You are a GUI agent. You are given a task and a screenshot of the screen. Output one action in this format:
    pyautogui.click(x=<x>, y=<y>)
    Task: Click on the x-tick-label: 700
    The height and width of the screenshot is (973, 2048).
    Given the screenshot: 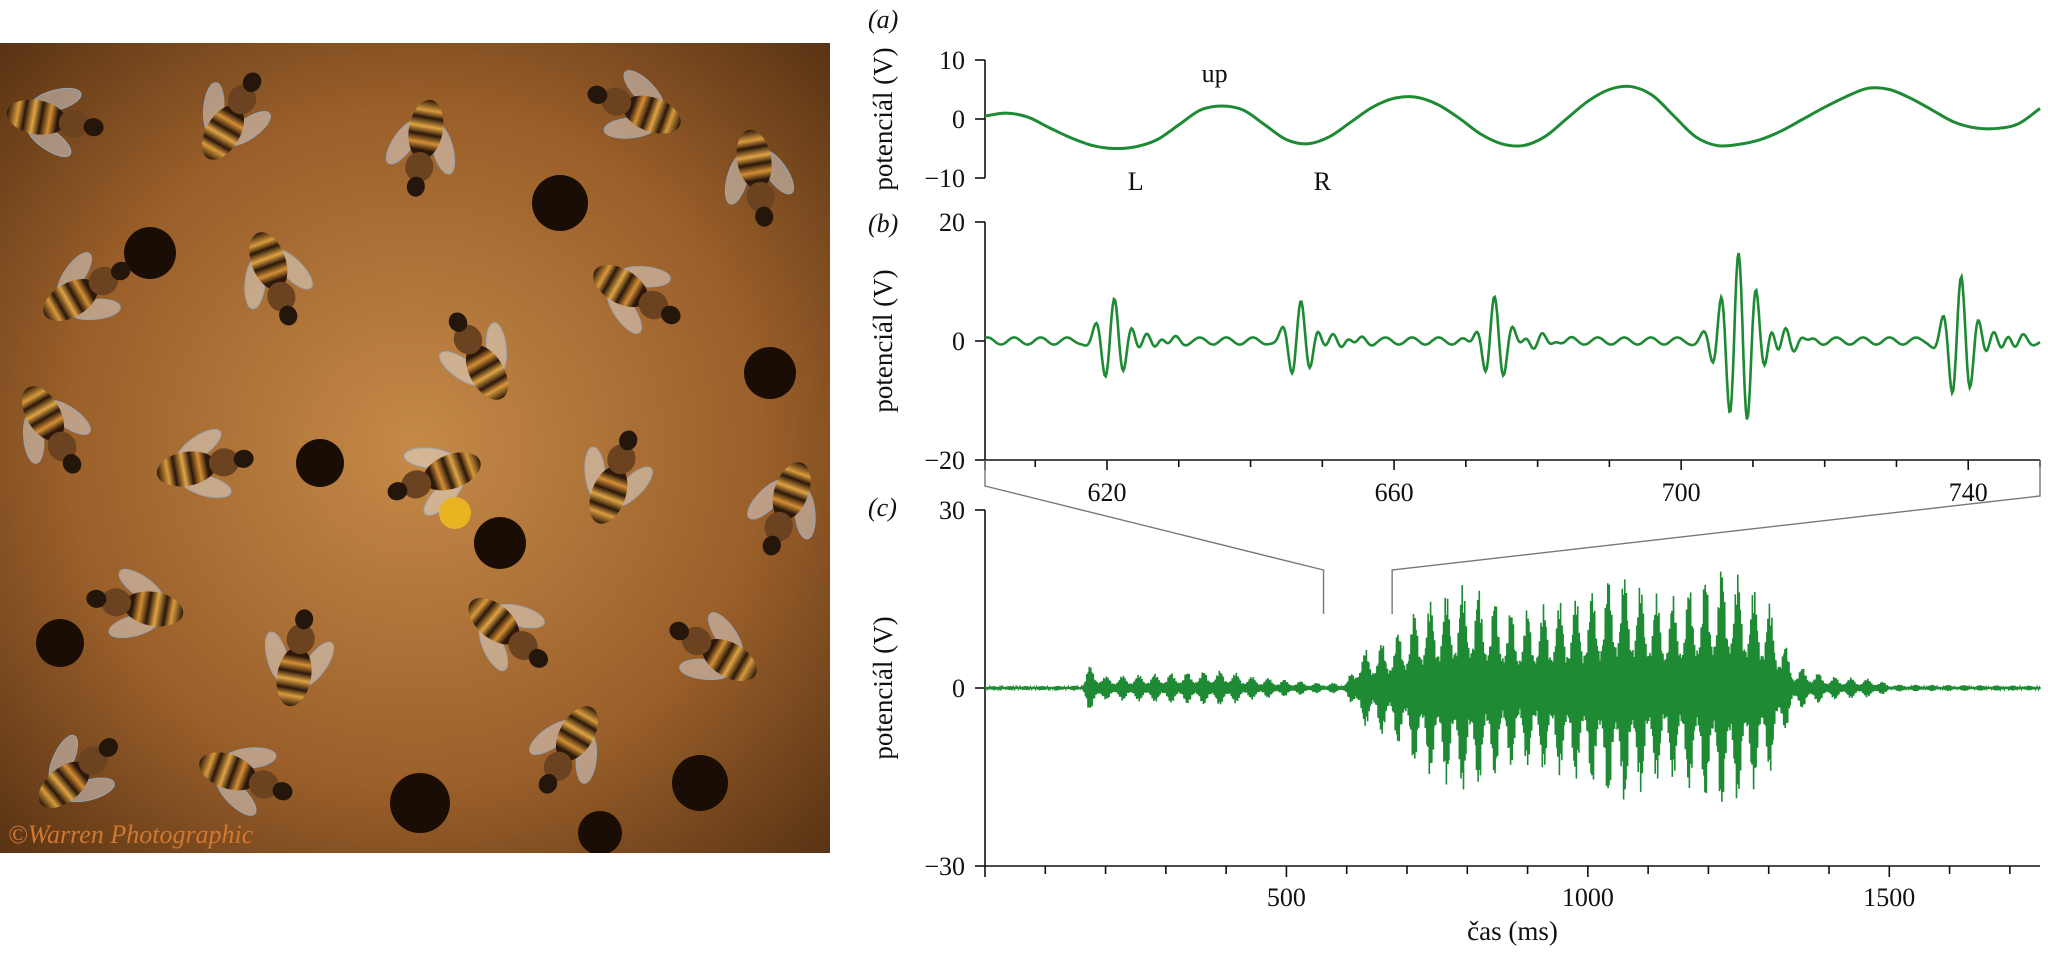 What is the action you would take?
    pyautogui.click(x=1681, y=492)
    